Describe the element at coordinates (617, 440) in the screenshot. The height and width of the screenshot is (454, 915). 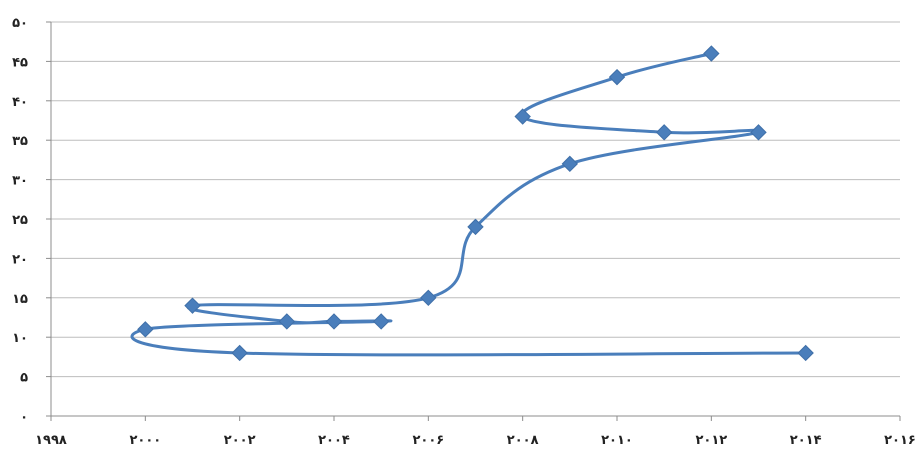
I see `x-tick-label: ۲۰۱۰` at that location.